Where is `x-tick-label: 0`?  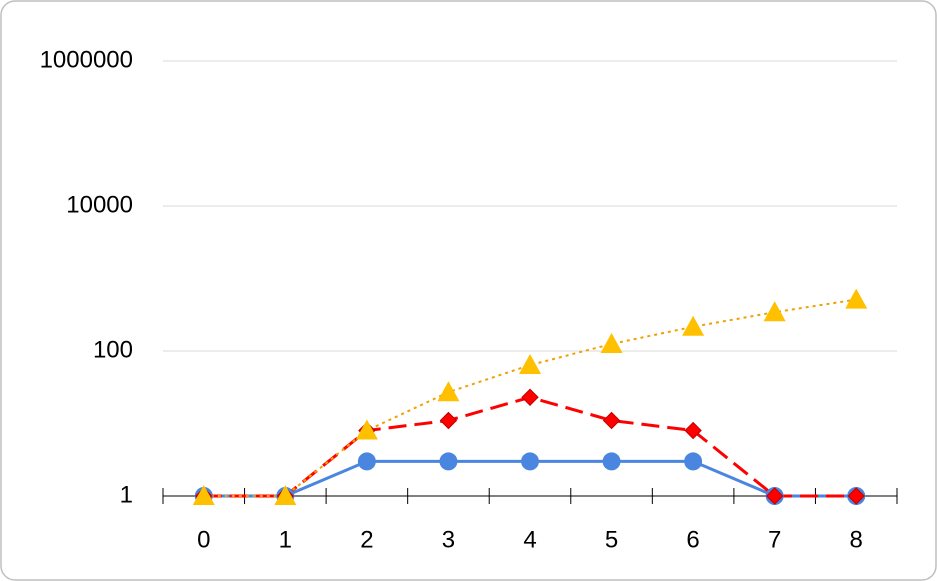 x-tick-label: 0 is located at coordinates (203, 539).